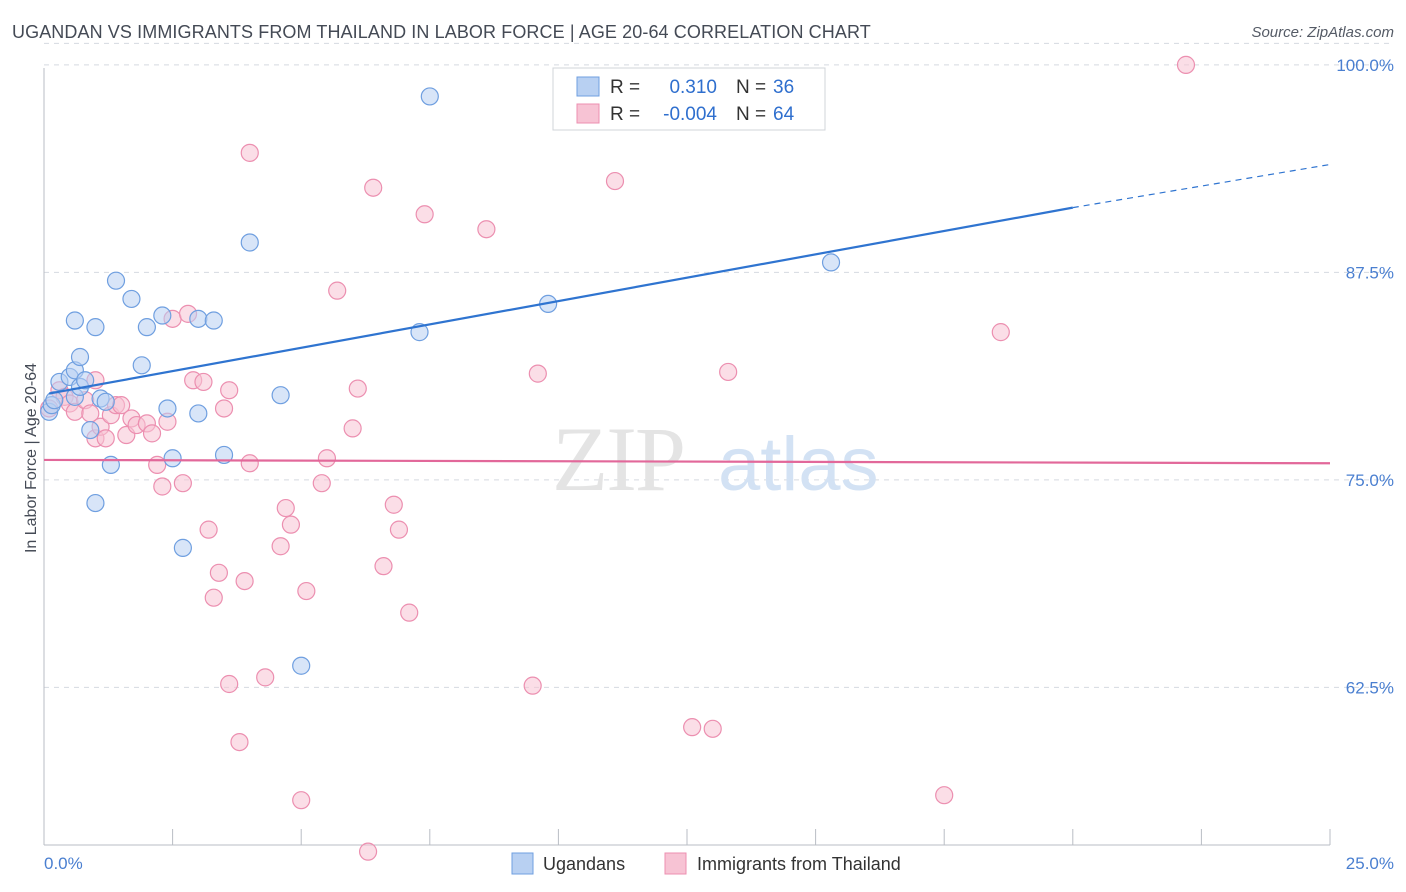 The image size is (1406, 892). Describe the element at coordinates (584, 864) in the screenshot. I see `bottom-legend-blue-label: Ugandans` at that location.